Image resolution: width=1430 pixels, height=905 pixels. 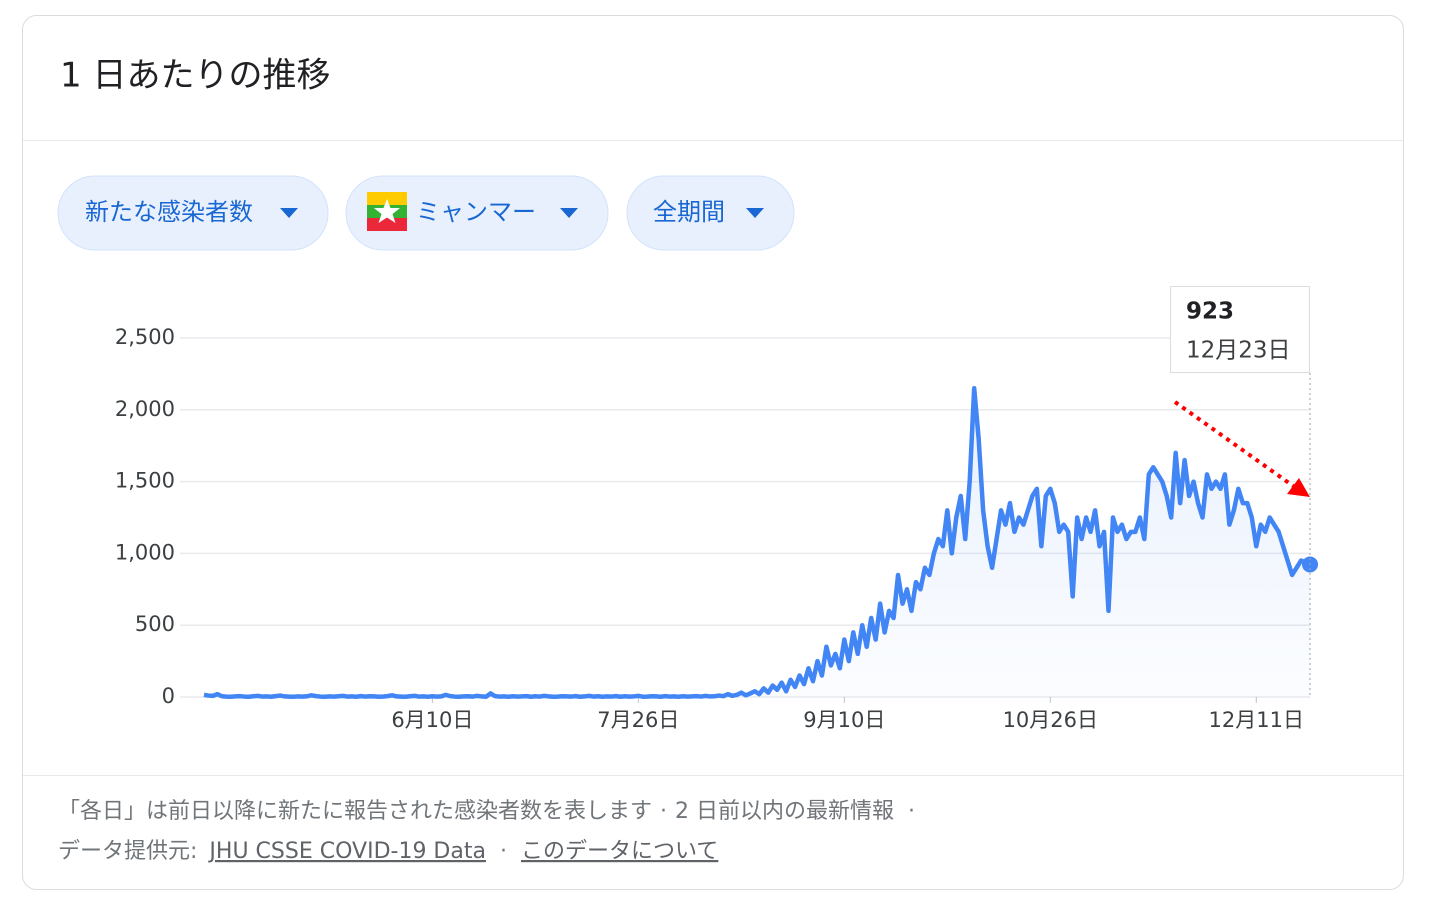 I want to click on y-tick-label: 2,000, so click(x=145, y=409).